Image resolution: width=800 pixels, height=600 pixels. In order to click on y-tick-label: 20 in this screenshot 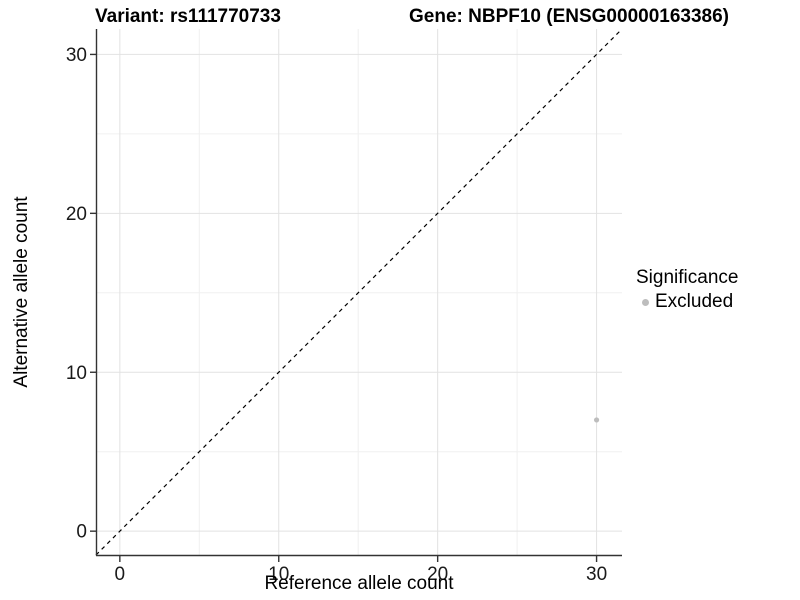, I will do `click(76, 214)`.